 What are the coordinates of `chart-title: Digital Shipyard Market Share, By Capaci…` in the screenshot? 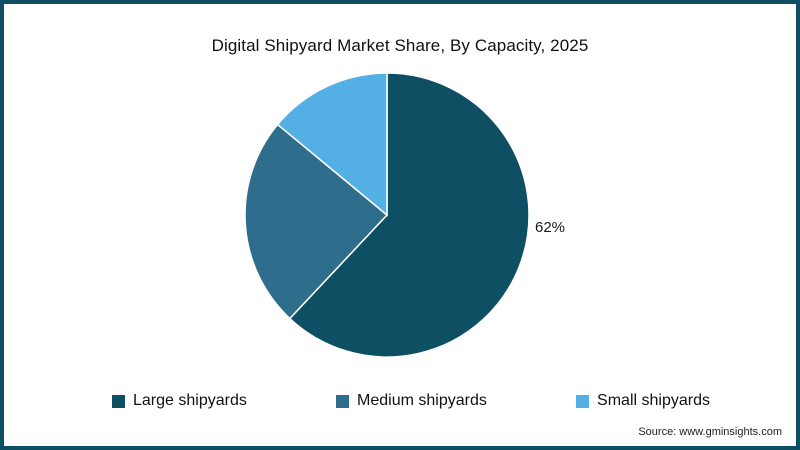 It's located at (400, 45).